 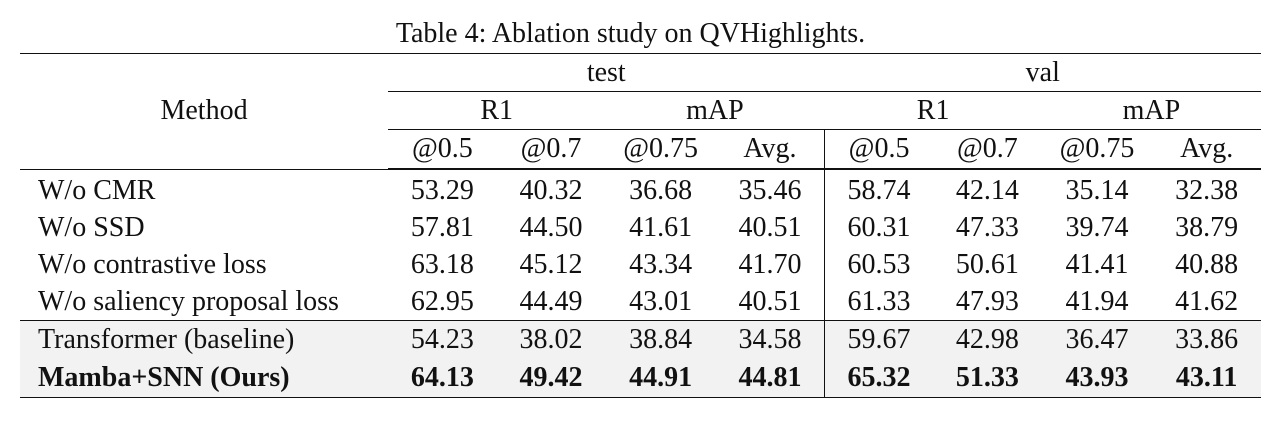 What do you see at coordinates (1207, 227) in the screenshot?
I see `cell-value: 38.79` at bounding box center [1207, 227].